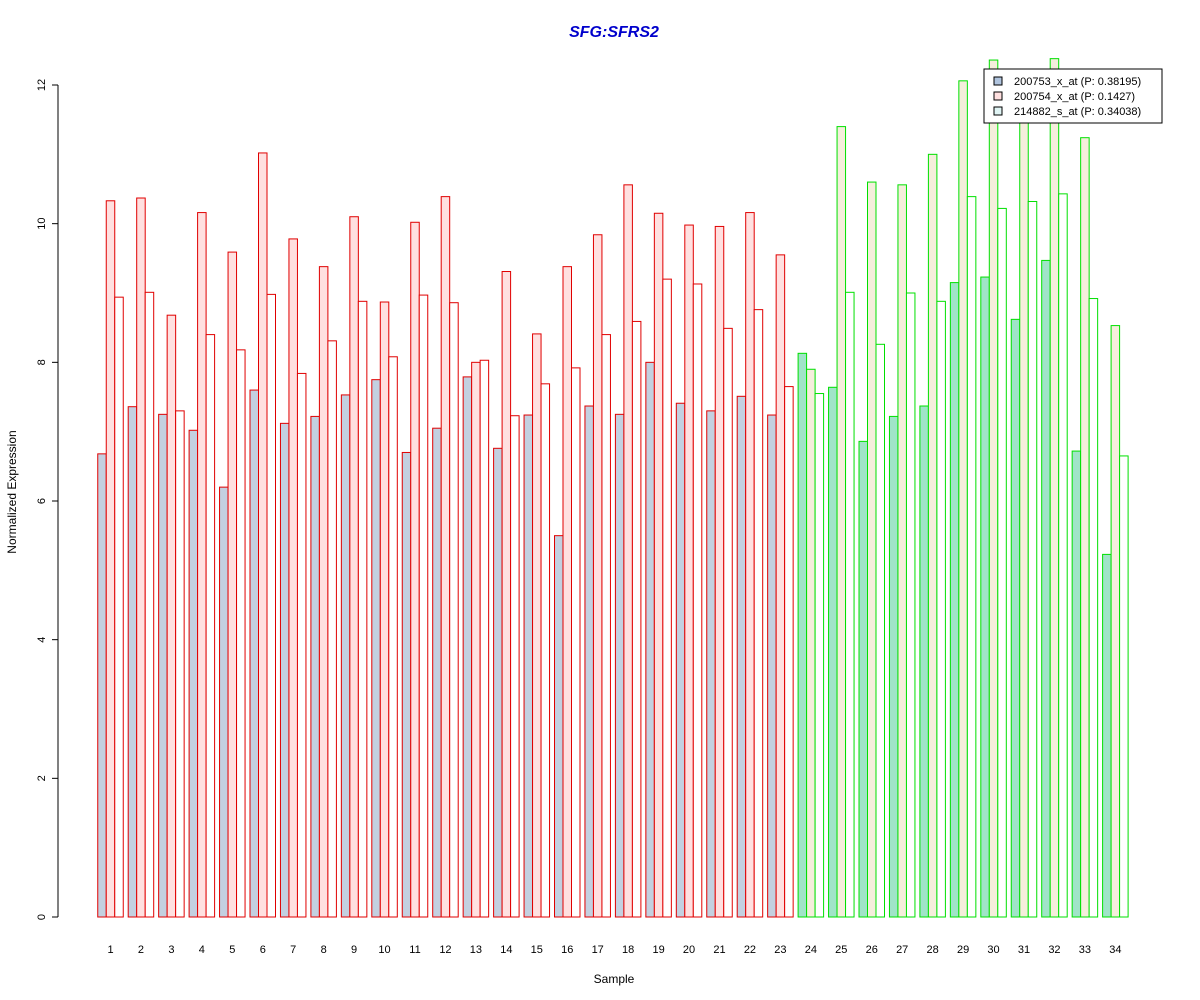 The width and height of the screenshot is (1200, 1000). I want to click on x-axis-title: Sample, so click(614, 979).